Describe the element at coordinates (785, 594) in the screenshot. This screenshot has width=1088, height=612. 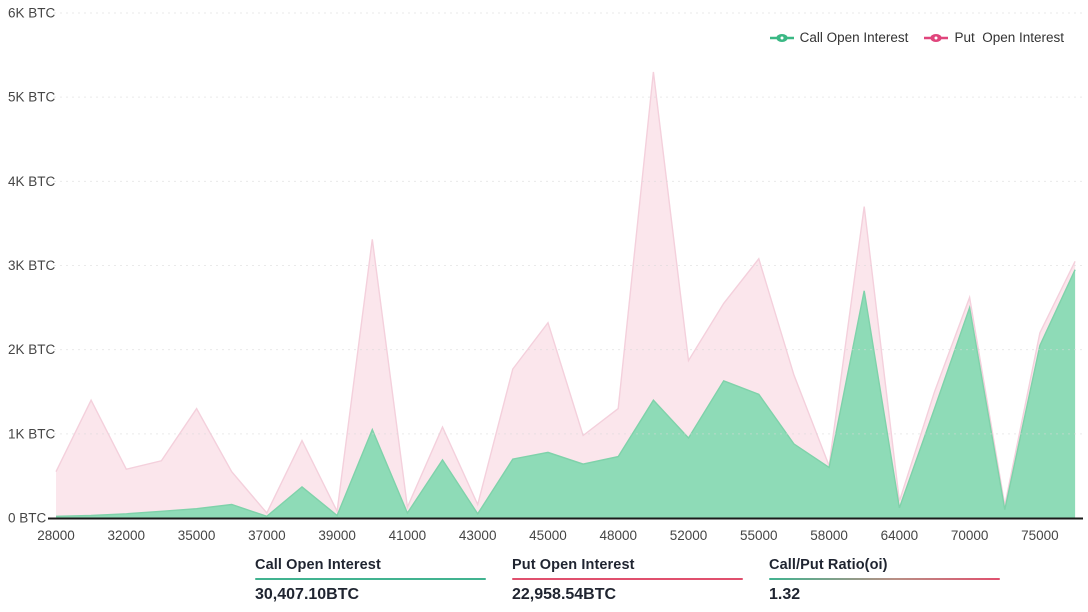
I see `stat-ratio-value: 1.32` at that location.